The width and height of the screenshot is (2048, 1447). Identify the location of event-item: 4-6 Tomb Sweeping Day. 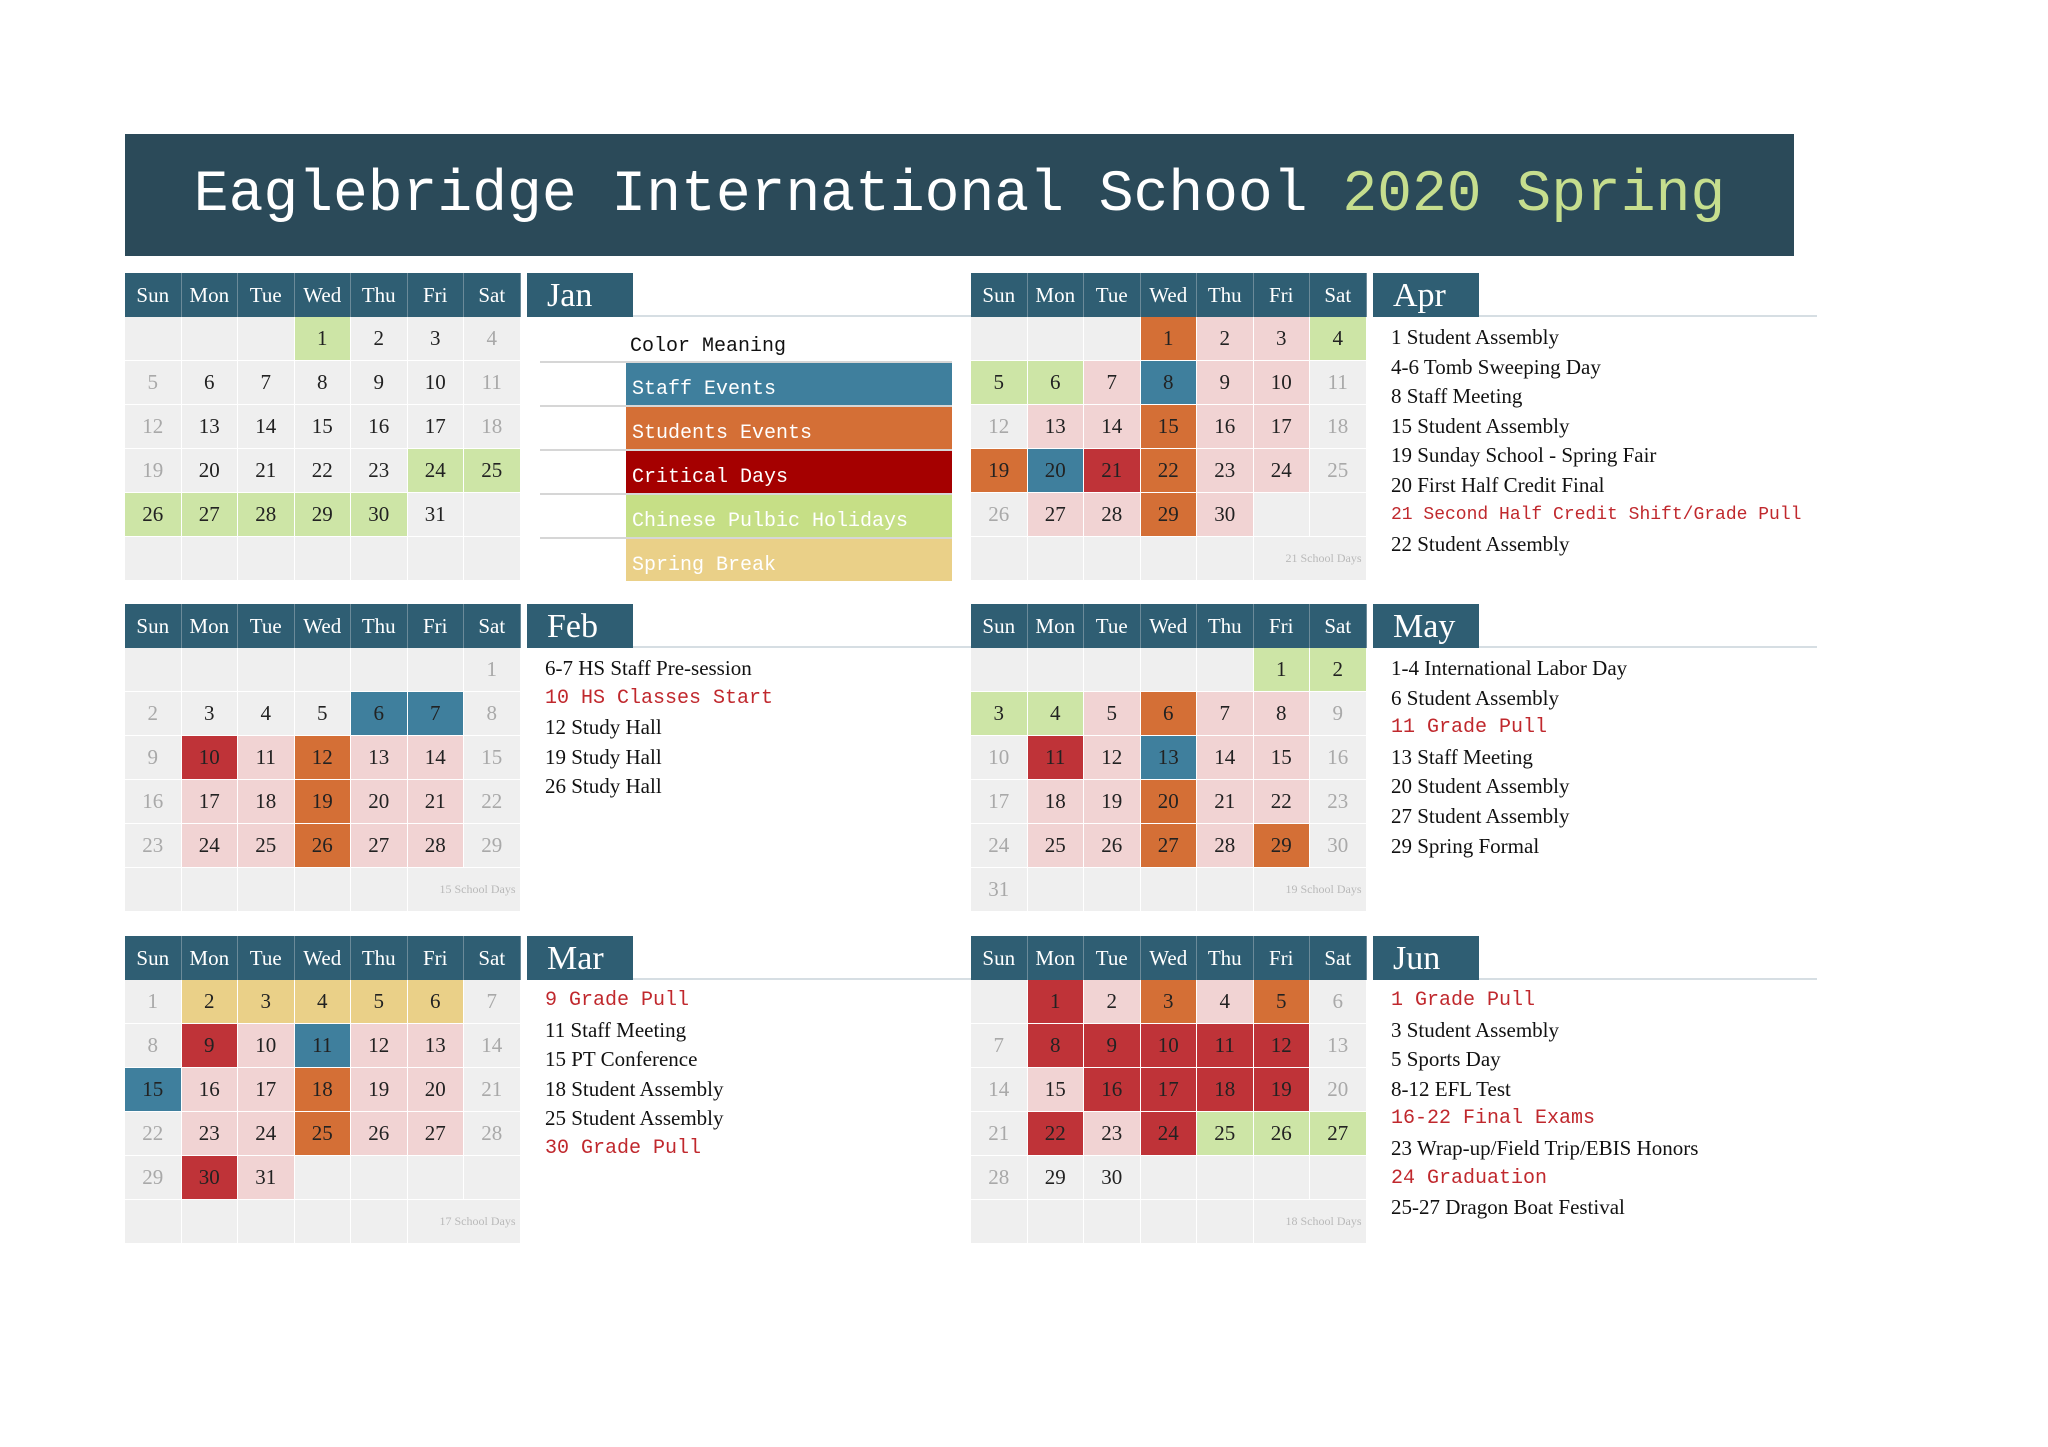
(1496, 366).